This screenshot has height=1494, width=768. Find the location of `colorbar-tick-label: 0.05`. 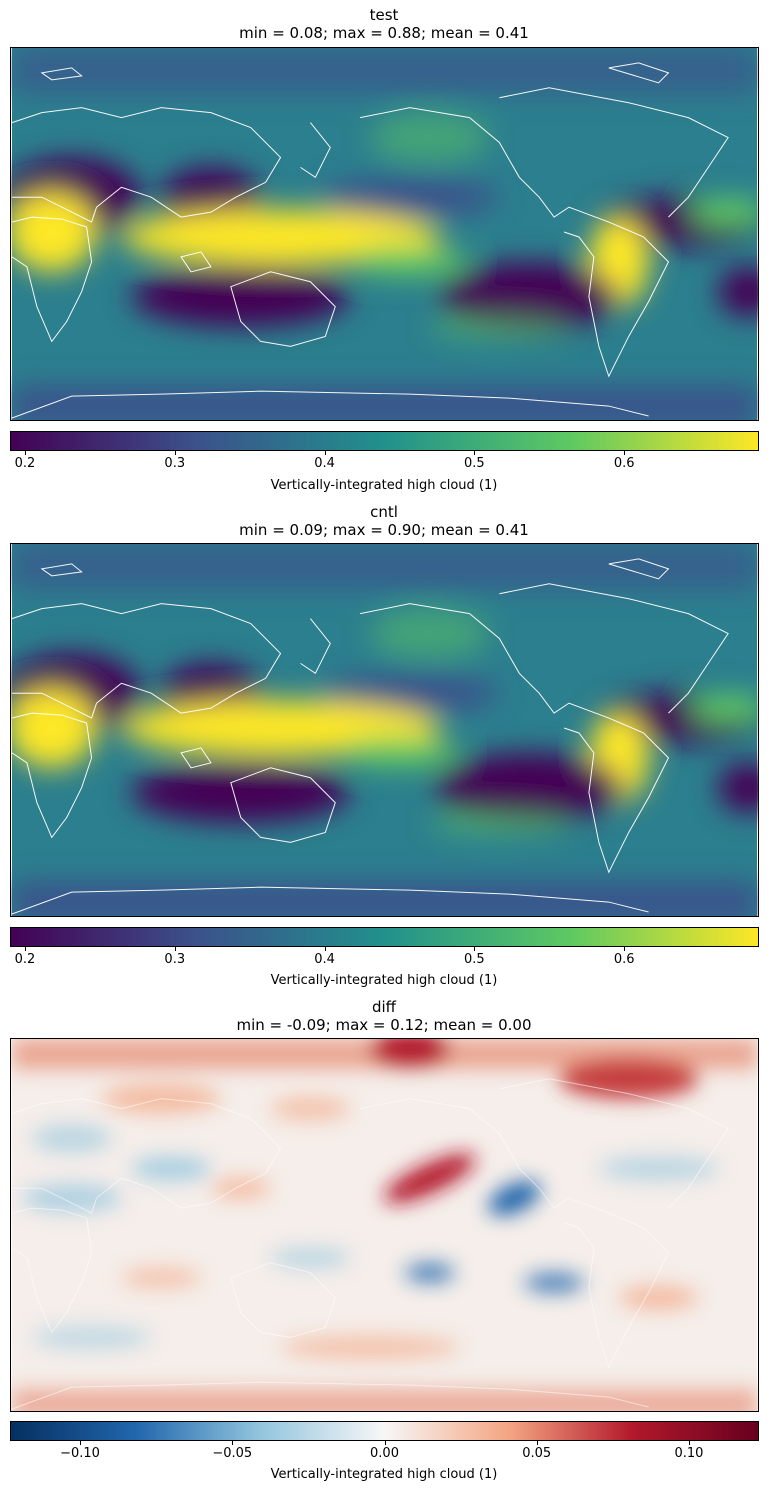

colorbar-tick-label: 0.05 is located at coordinates (537, 1453).